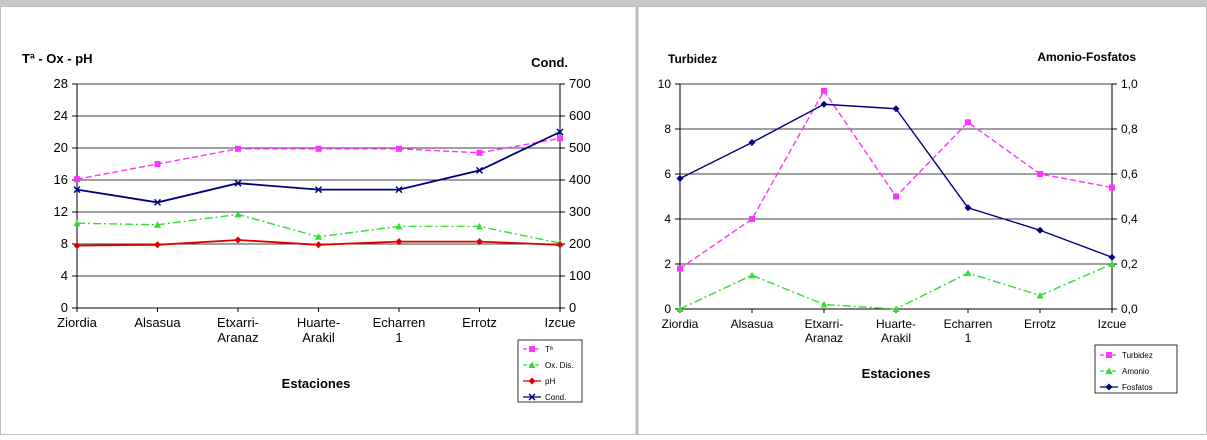  Describe the element at coordinates (549, 349) in the screenshot. I see `legend-label-t: Tª` at that location.